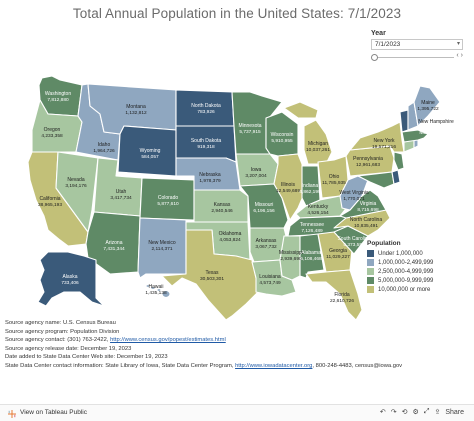 The height and width of the screenshot is (421, 474). I want to click on state-value-label: 6,862,199, so click(310, 192).